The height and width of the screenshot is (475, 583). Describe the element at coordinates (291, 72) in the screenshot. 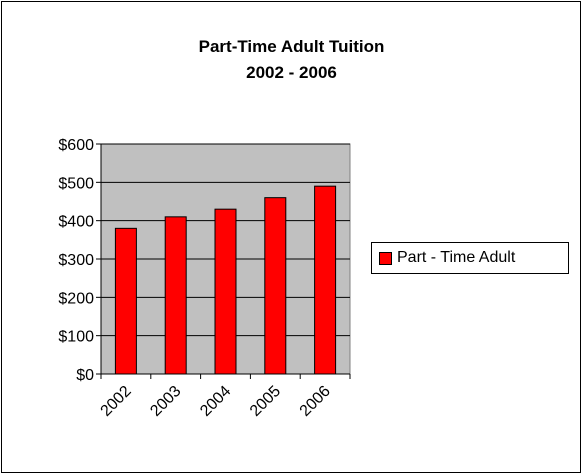

I see `chart-subtitle: 2002 - 2006` at that location.